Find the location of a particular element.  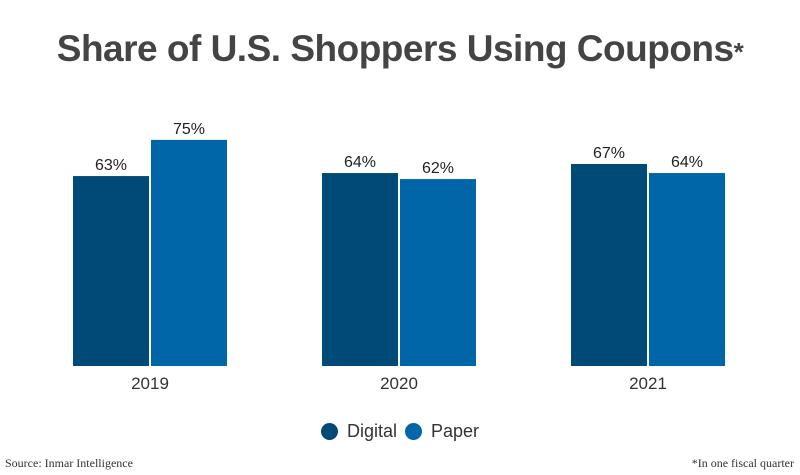

bar-paper-2020 is located at coordinates (438, 272).